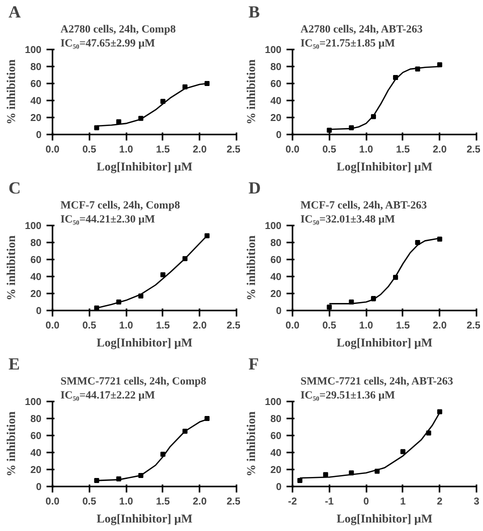 This screenshot has height=531, width=483. What do you see at coordinates (120, 206) in the screenshot?
I see `chart-title: MCF-7 cells, 24h, Comp8` at bounding box center [120, 206].